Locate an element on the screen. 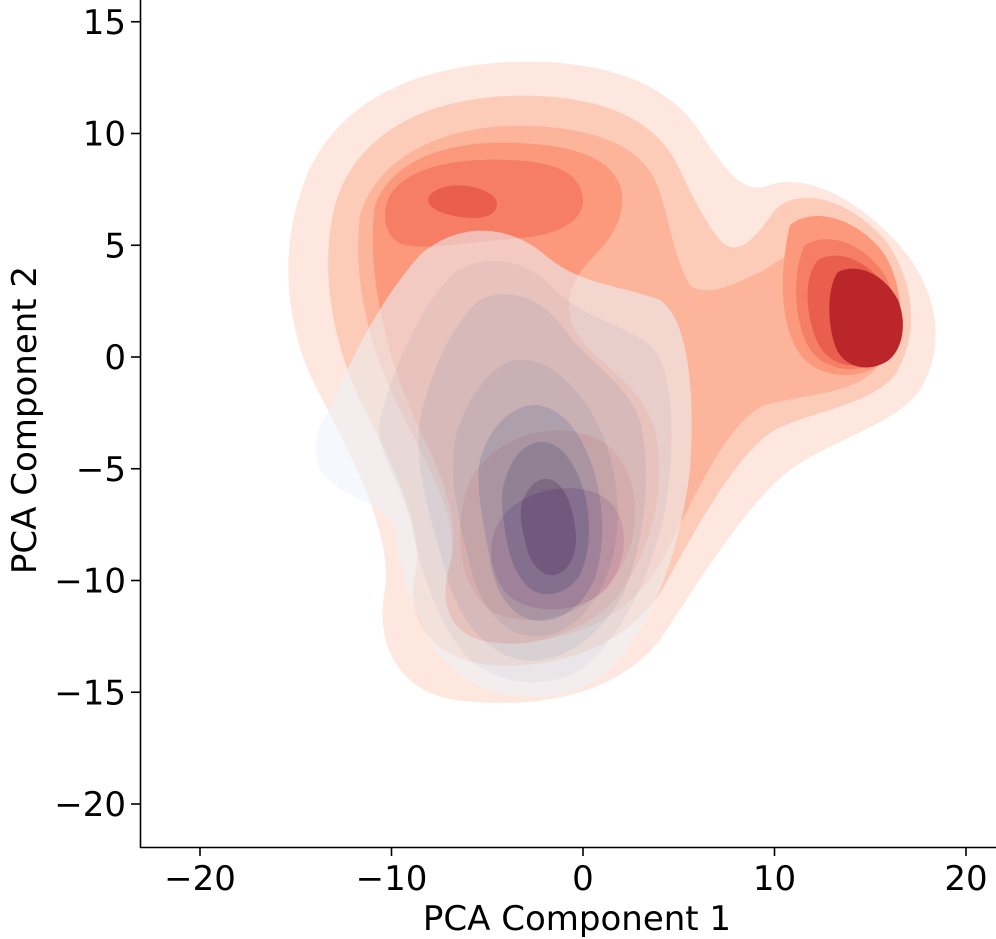 Image resolution: width=996 pixels, height=939 pixels. y-tick-label: 15 is located at coordinates (104, 23).